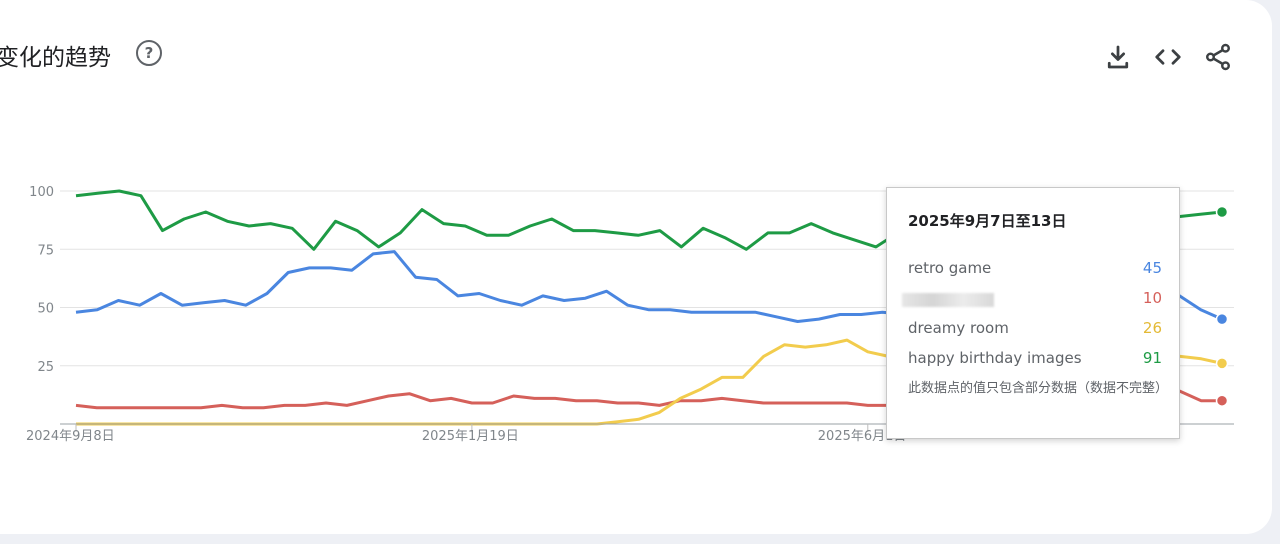  I want to click on tooltip-row-dreamy-room: dreamy room 26, so click(1035, 330).